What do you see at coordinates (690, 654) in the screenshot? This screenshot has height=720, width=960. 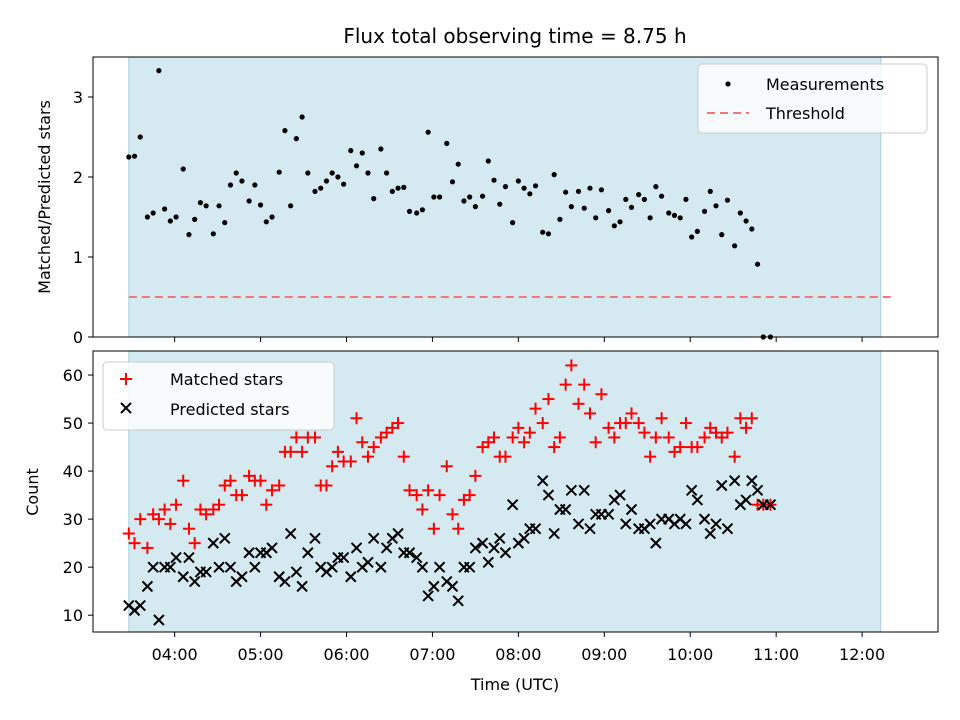 I see `x-tick-label: 10:00` at bounding box center [690, 654].